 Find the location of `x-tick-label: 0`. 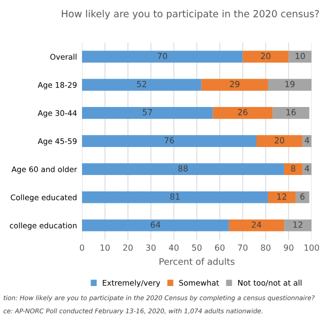

x-tick-label: 0 is located at coordinates (82, 247).